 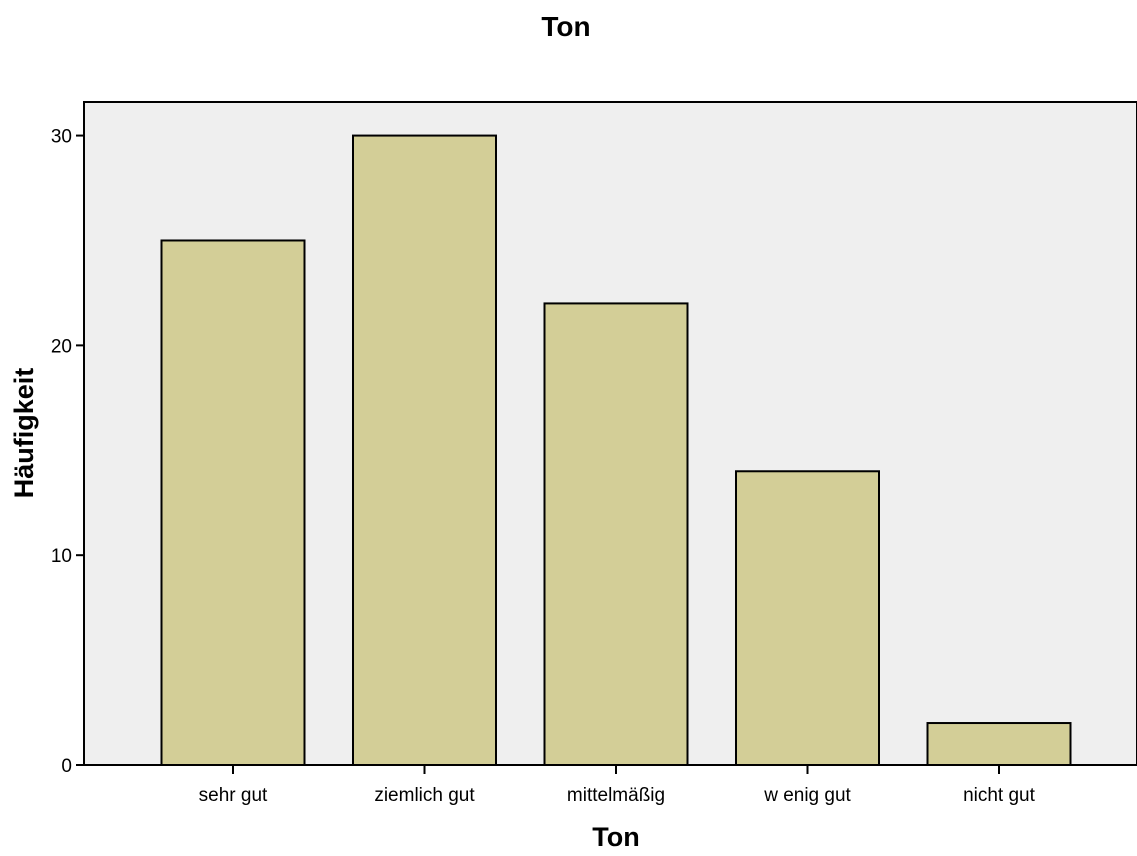 What do you see at coordinates (565, 26) in the screenshot?
I see `chart-title: Ton` at bounding box center [565, 26].